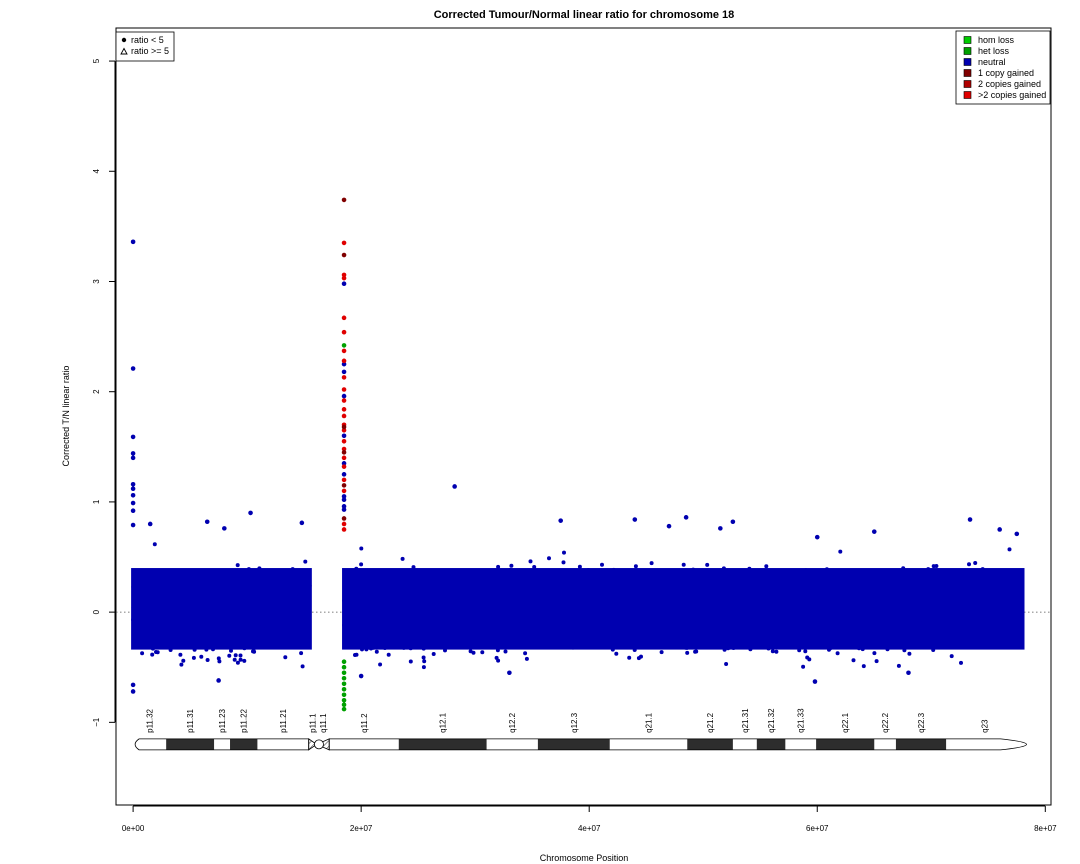  I want to click on band-label: q21.2, so click(710, 722).